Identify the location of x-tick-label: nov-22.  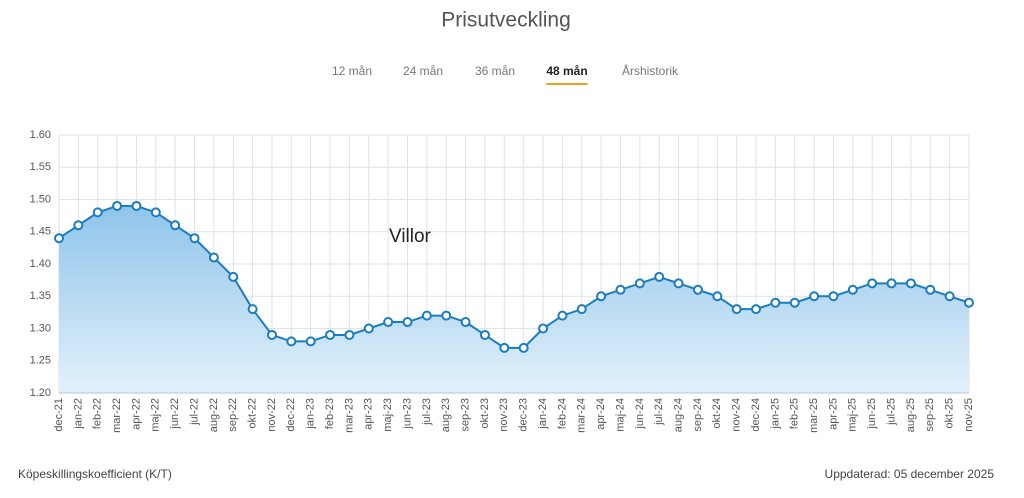
(272, 415).